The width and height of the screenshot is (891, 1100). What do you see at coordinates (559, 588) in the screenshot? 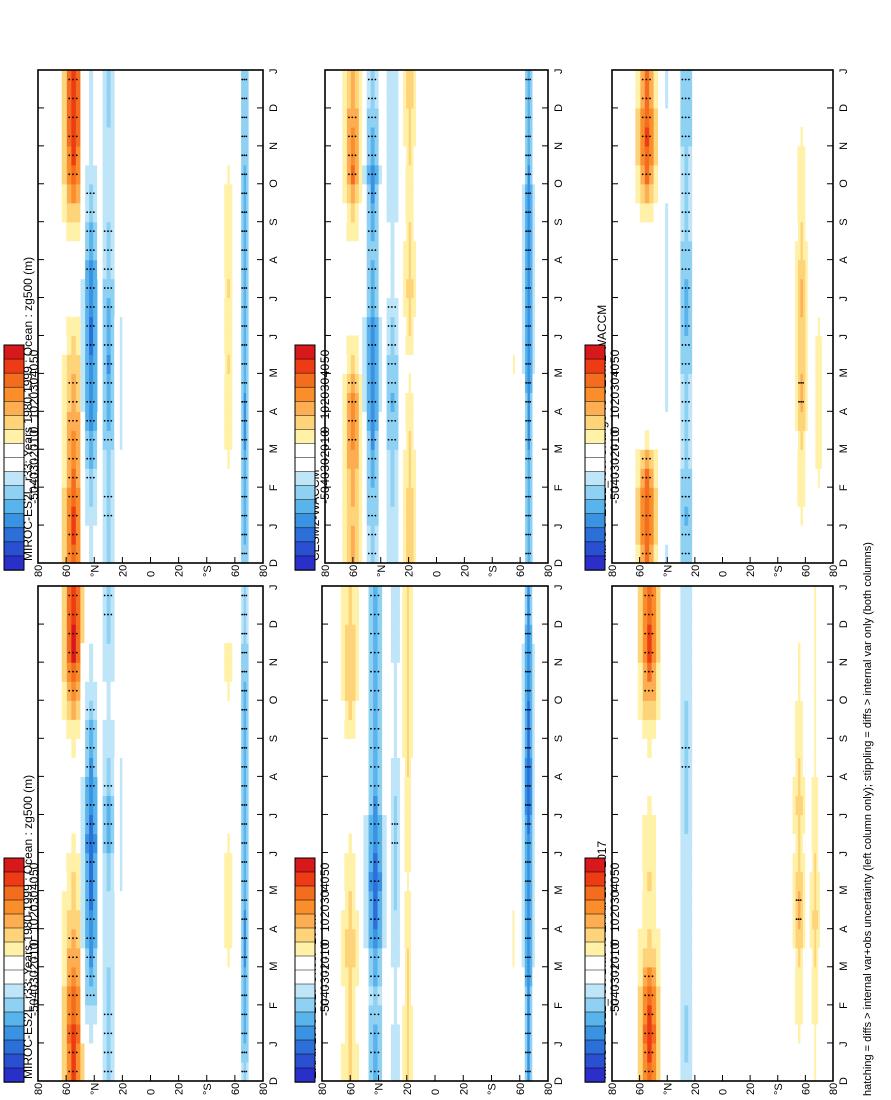
I see `month-label: J` at bounding box center [559, 588].